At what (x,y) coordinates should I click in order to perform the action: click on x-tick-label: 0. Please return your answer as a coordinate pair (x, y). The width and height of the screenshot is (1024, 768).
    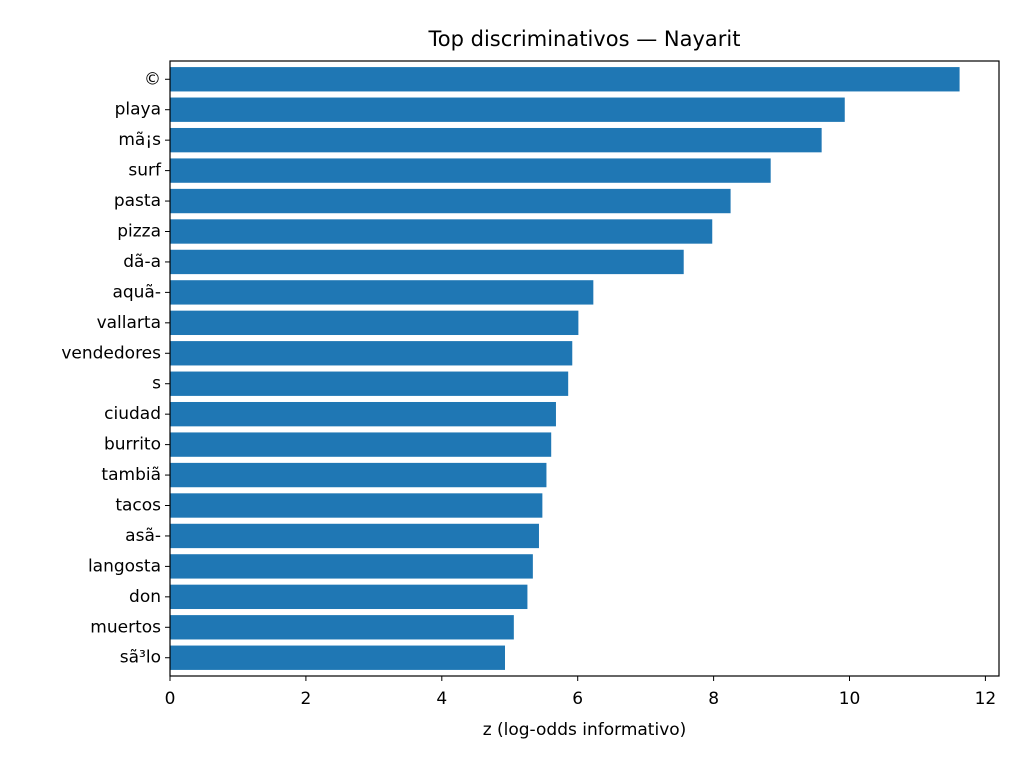
    Looking at the image, I should click on (170, 699).